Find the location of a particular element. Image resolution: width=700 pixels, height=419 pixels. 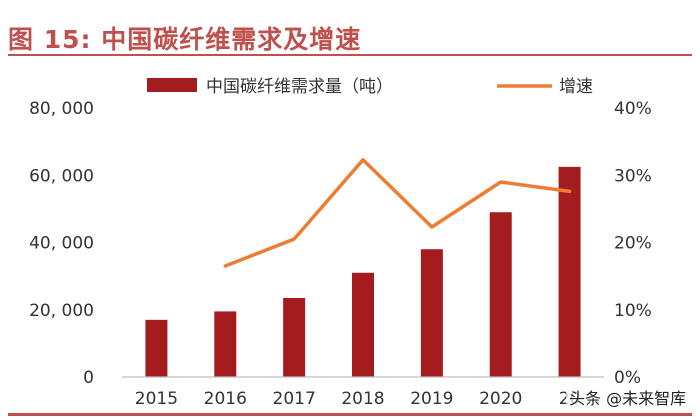

x-tick-label: 2019 is located at coordinates (431, 399).